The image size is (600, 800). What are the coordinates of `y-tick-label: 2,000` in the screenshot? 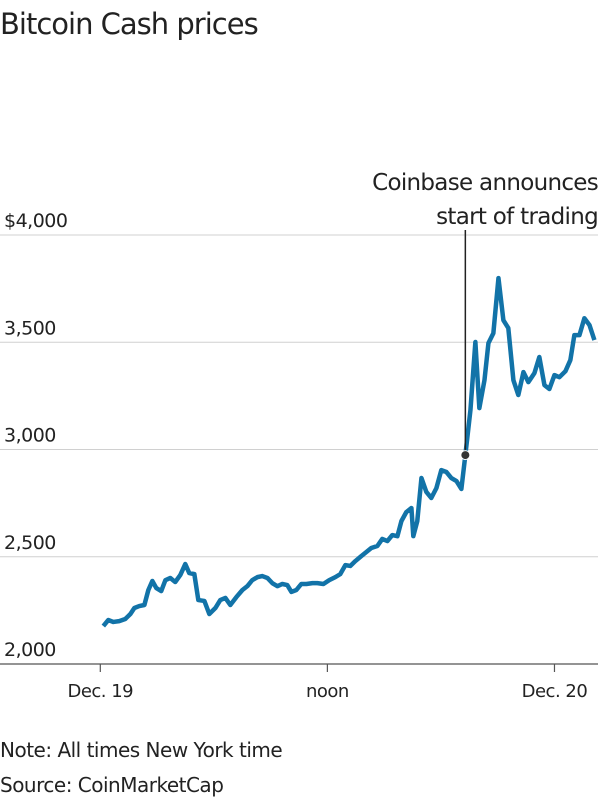 It's located at (30, 650).